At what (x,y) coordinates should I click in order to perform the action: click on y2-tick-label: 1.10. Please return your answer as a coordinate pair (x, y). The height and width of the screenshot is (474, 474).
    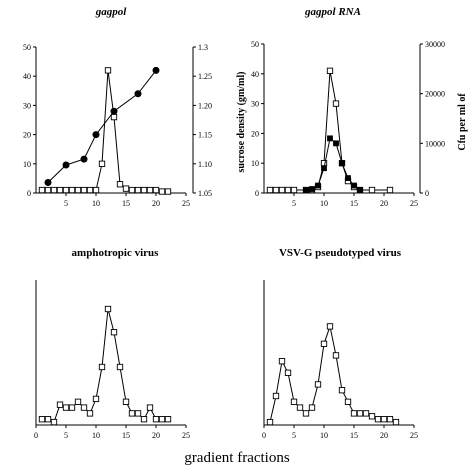
    Looking at the image, I should click on (205, 164).